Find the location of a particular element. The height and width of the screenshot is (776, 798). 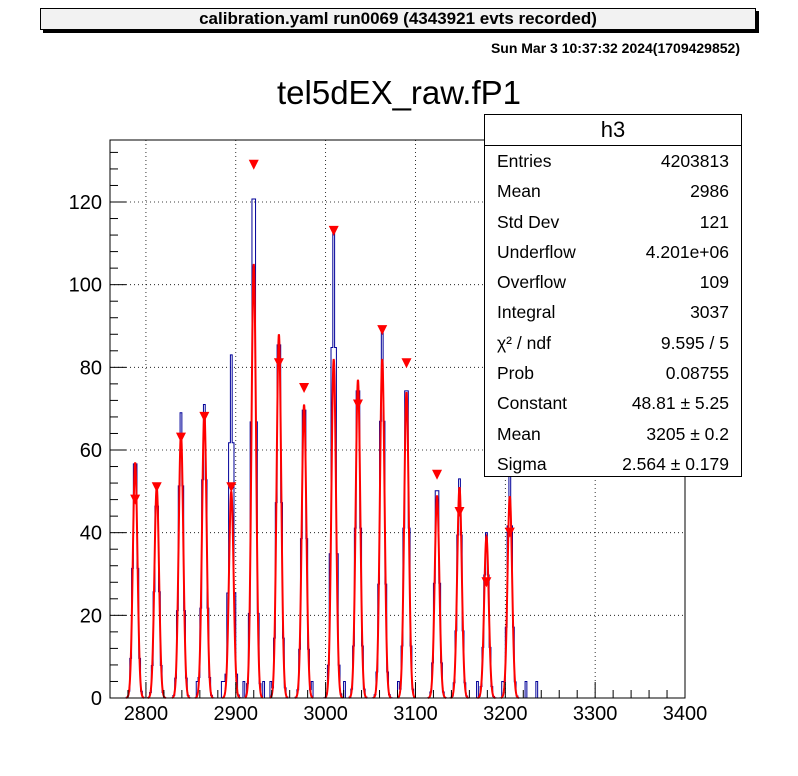

stats-value: 3205 ± 0.2 is located at coordinates (687, 433).